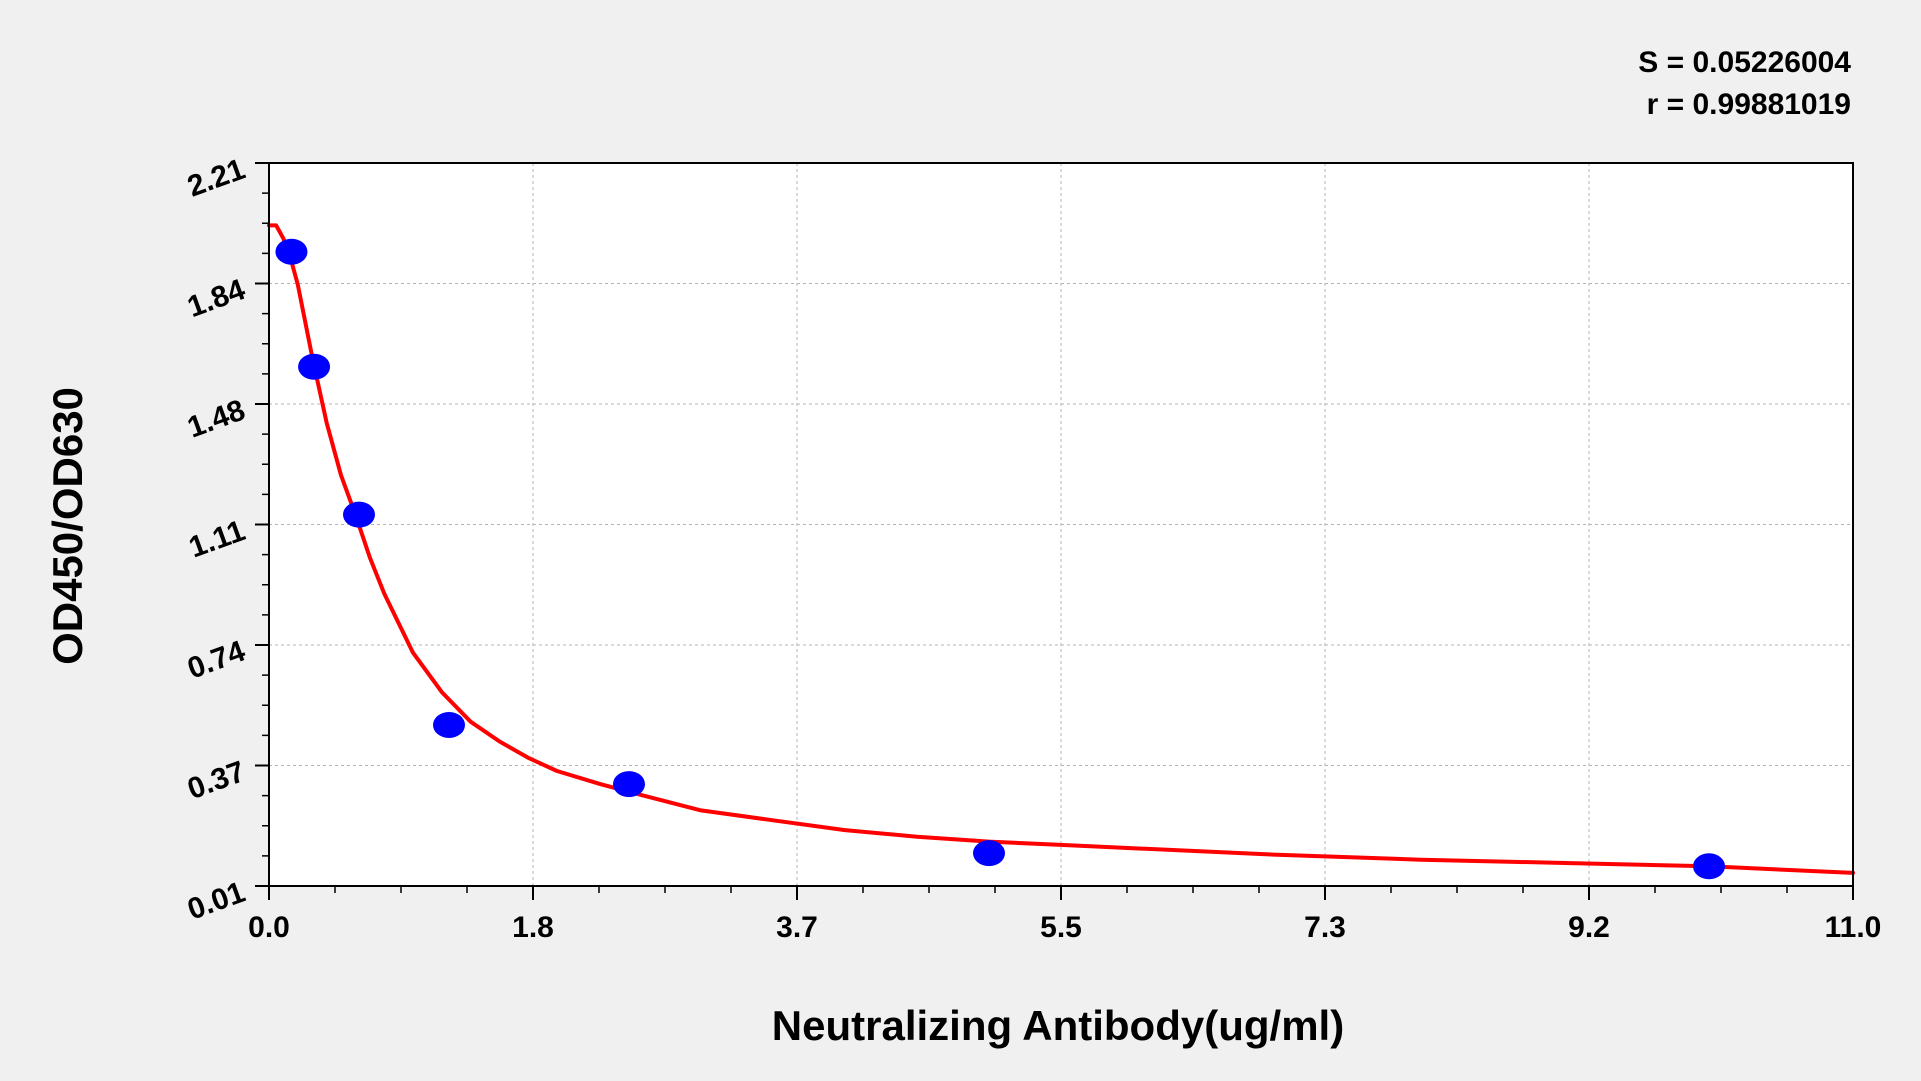  I want to click on x-tick-label: 7.3, so click(1325, 927).